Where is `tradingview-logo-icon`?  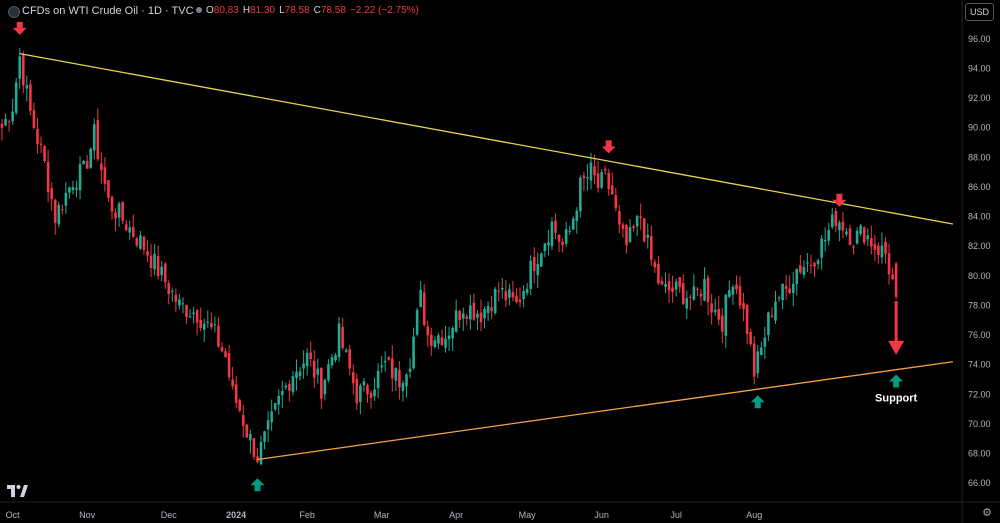
tradingview-logo-icon is located at coordinates (17, 491).